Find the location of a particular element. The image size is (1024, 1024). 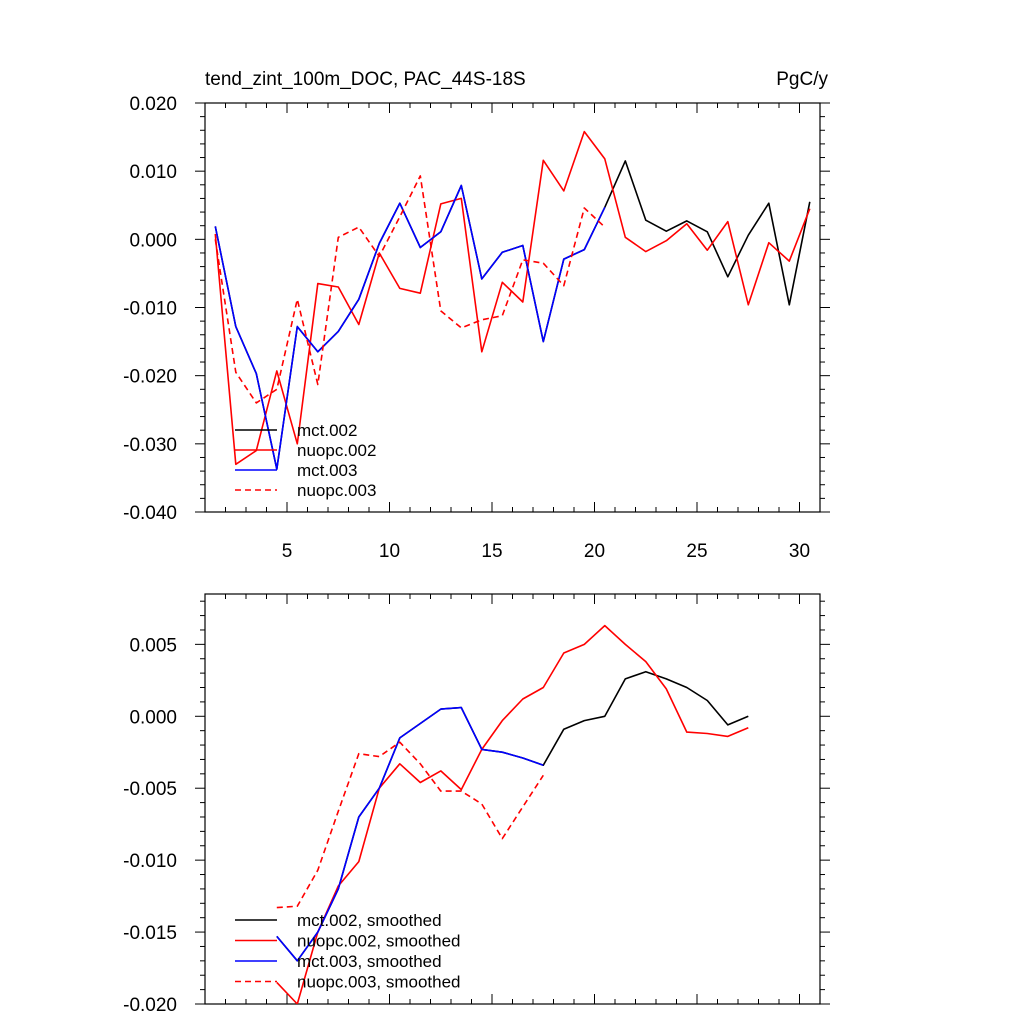

y-tick-label: -0.015 is located at coordinates (150, 933).